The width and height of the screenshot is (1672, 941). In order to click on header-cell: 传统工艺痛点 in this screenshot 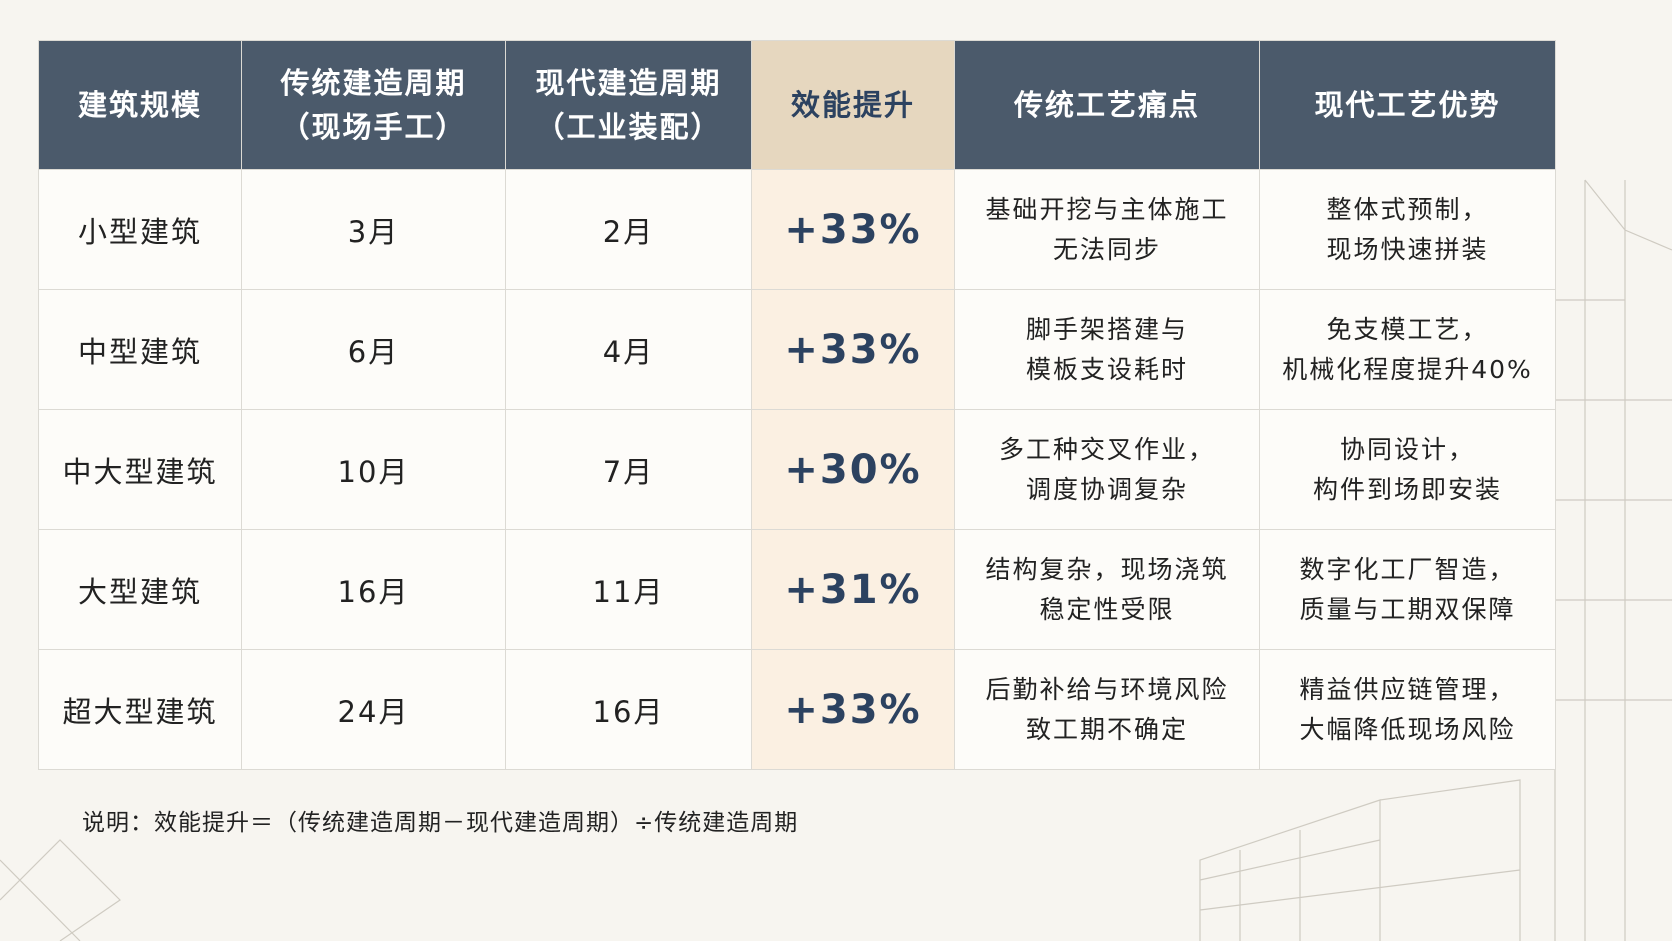, I will do `click(1107, 105)`.